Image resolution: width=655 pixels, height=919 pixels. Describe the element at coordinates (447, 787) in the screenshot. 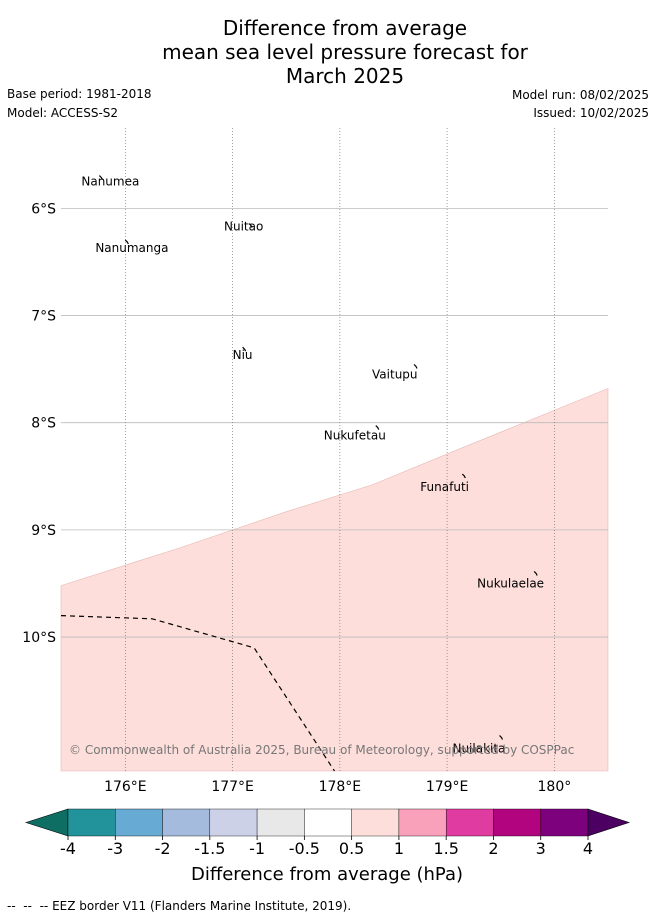

I see `lon-tick-label: 179°E` at that location.